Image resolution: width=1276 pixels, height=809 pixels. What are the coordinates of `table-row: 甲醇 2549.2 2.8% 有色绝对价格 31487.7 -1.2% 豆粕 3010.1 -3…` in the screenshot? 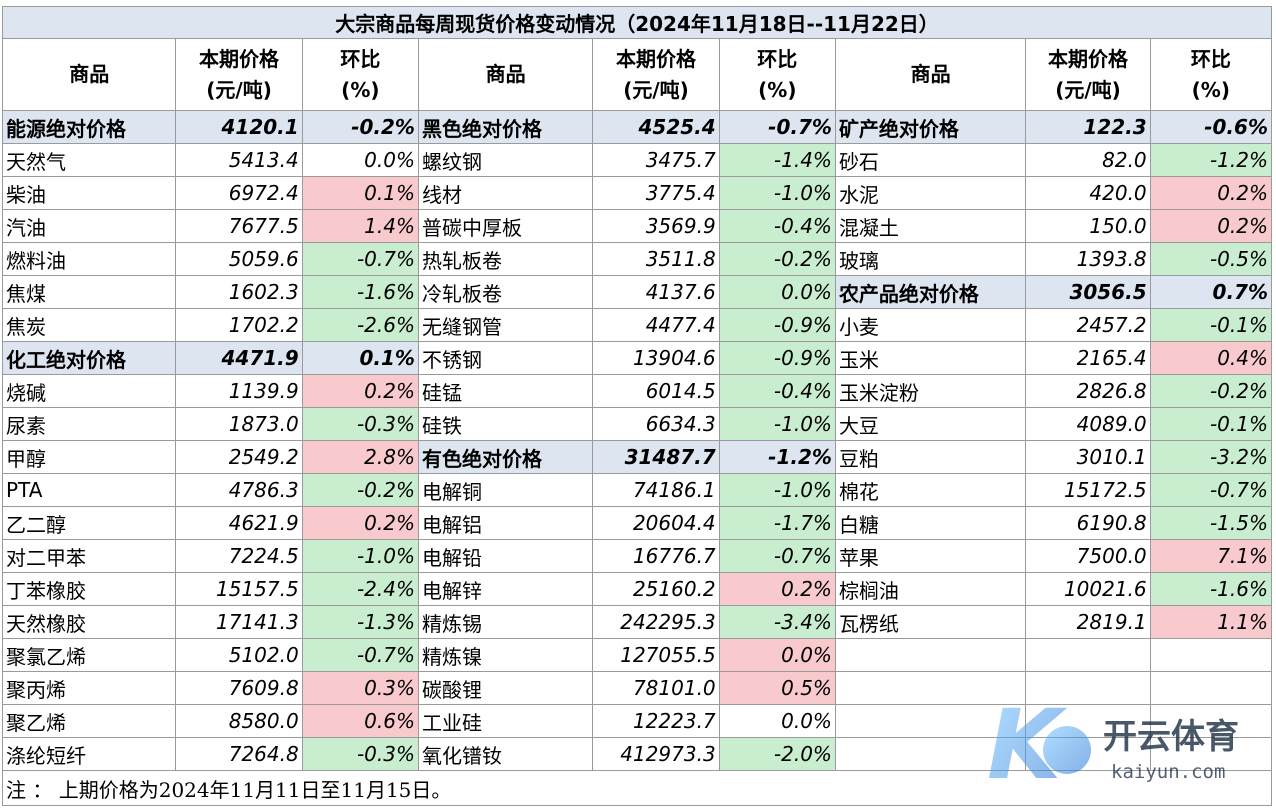 It's located at (637, 457).